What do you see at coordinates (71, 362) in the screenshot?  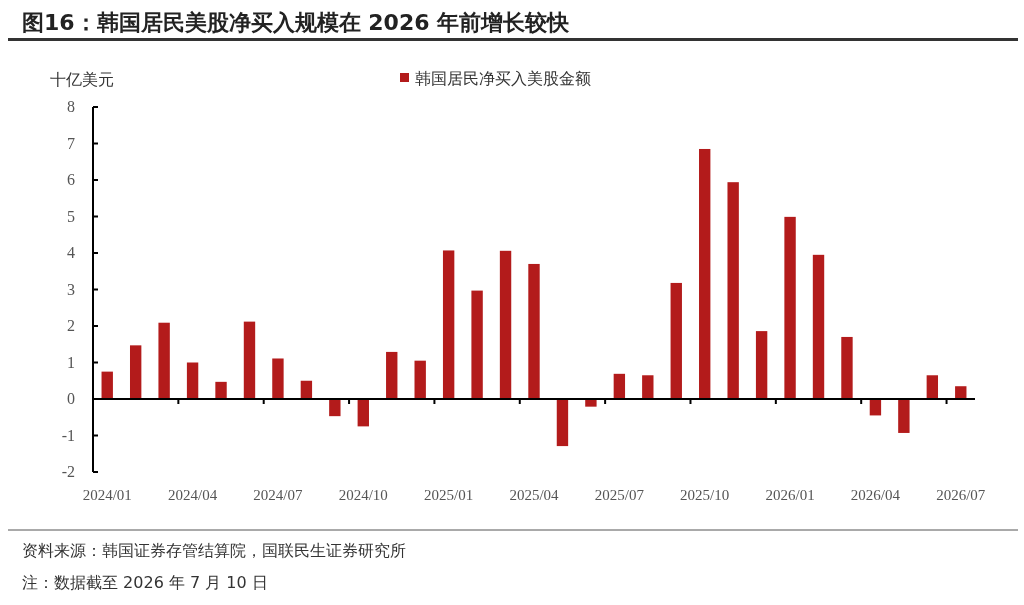 I see `y-tick-label: 1` at bounding box center [71, 362].